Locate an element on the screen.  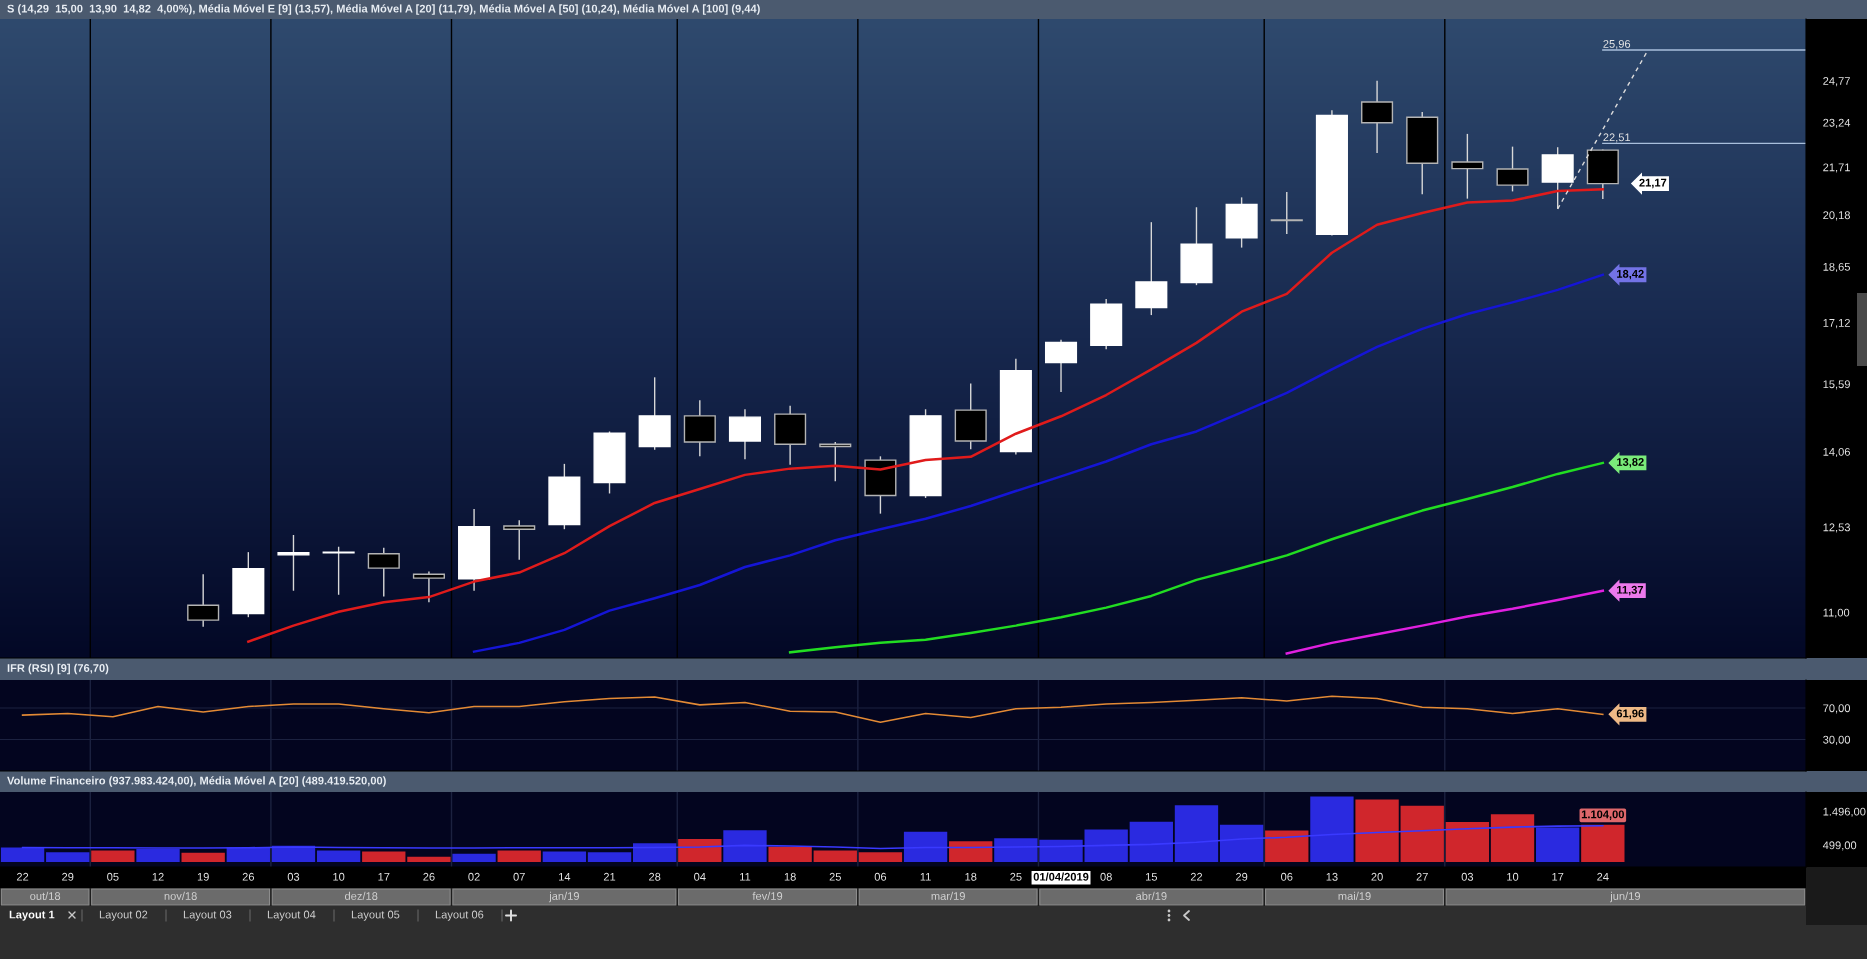
x-tick-label: 14 is located at coordinates (565, 876).